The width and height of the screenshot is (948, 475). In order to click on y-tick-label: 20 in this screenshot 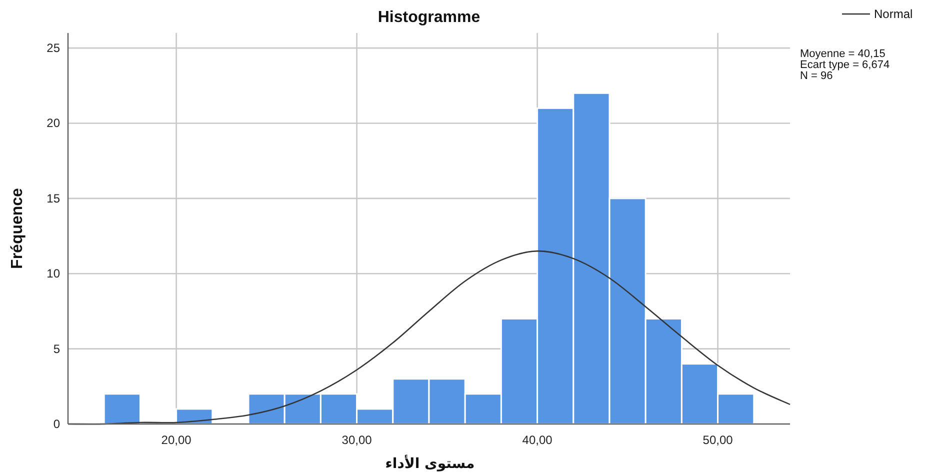, I will do `click(53, 123)`.